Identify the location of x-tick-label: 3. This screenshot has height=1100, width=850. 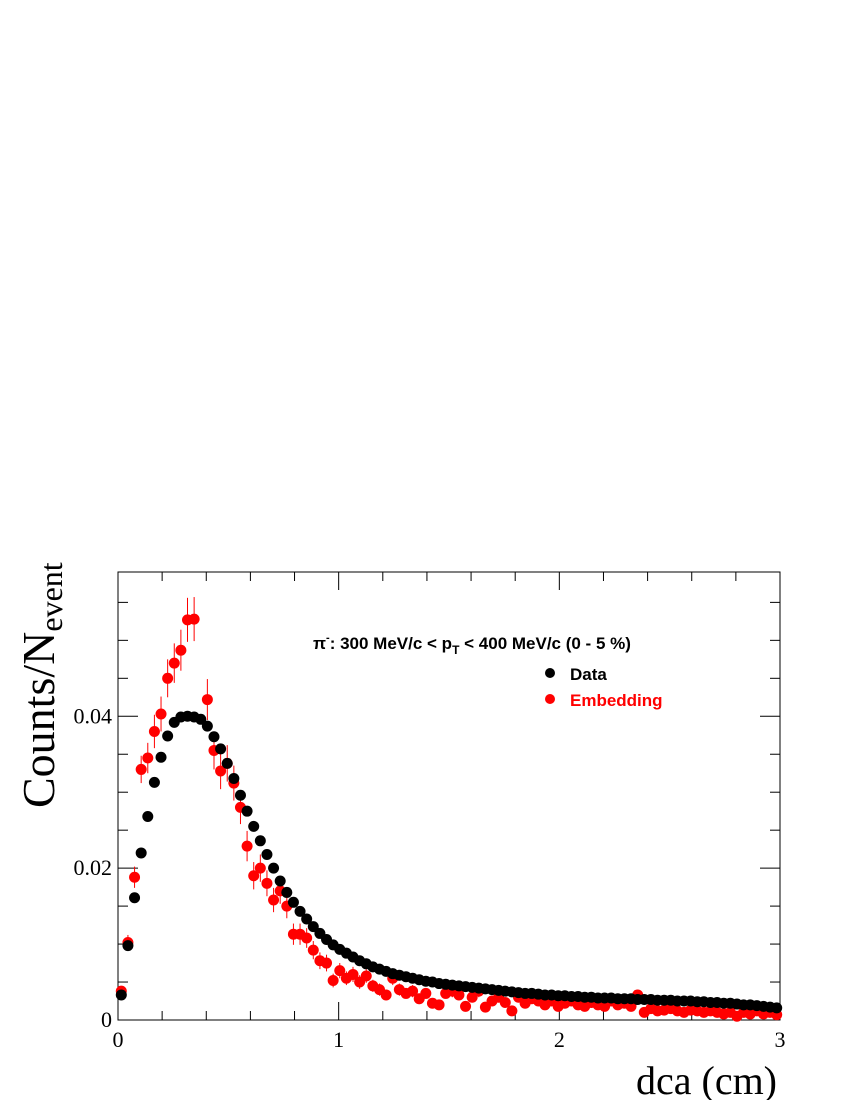
(780, 1039).